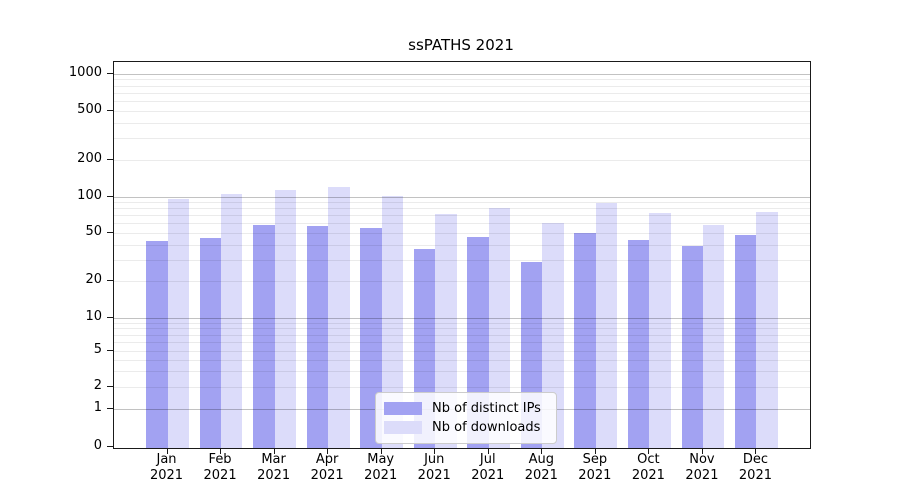 The height and width of the screenshot is (500, 900). Describe the element at coordinates (166, 467) in the screenshot. I see `x-tick-label: Jan 2021` at that location.